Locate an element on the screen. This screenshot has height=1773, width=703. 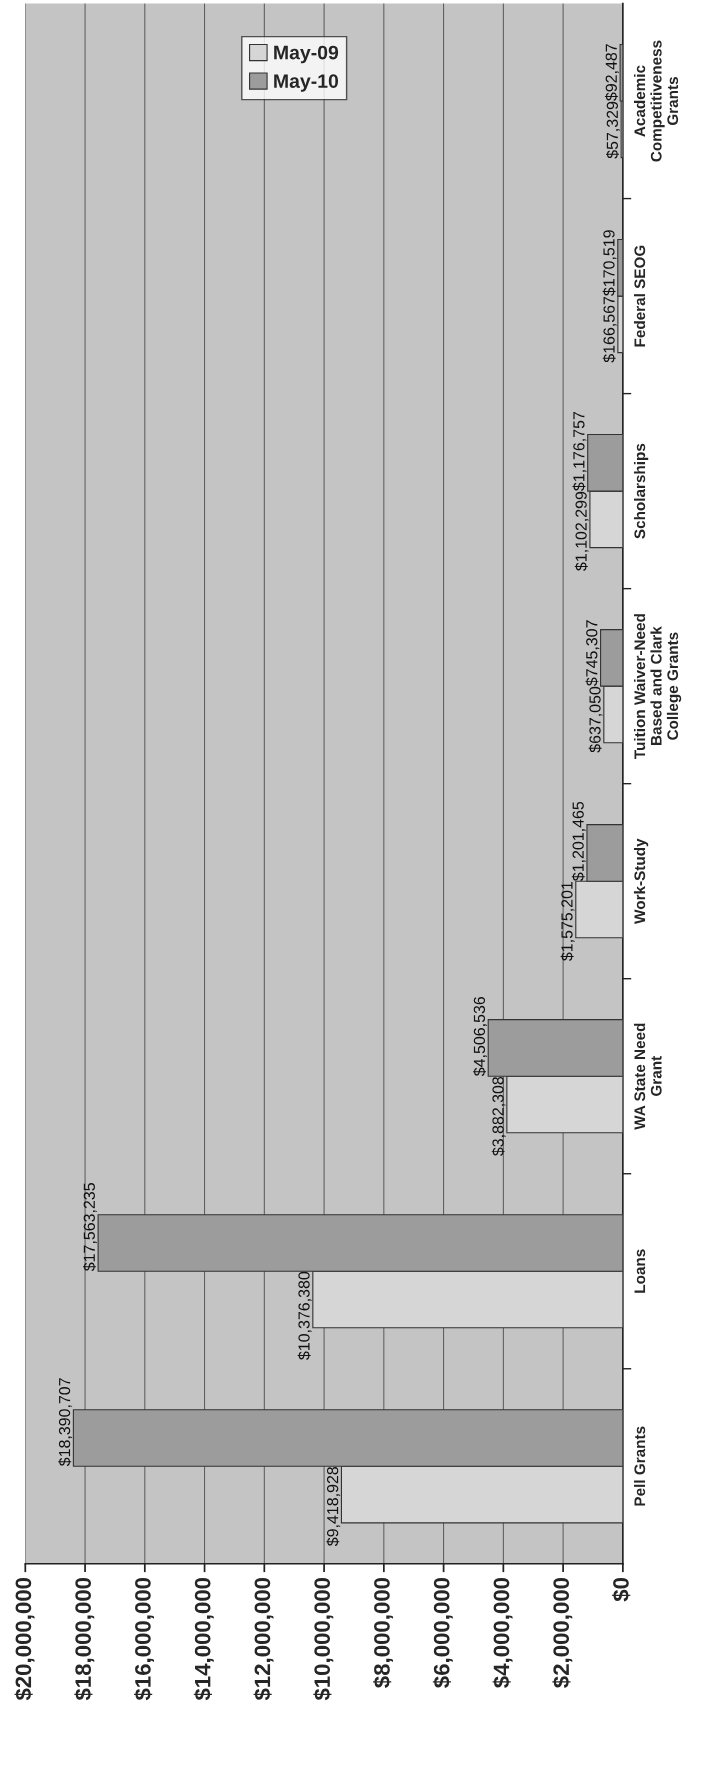
y-tick-label: Federal SEOG is located at coordinates (639, 296).